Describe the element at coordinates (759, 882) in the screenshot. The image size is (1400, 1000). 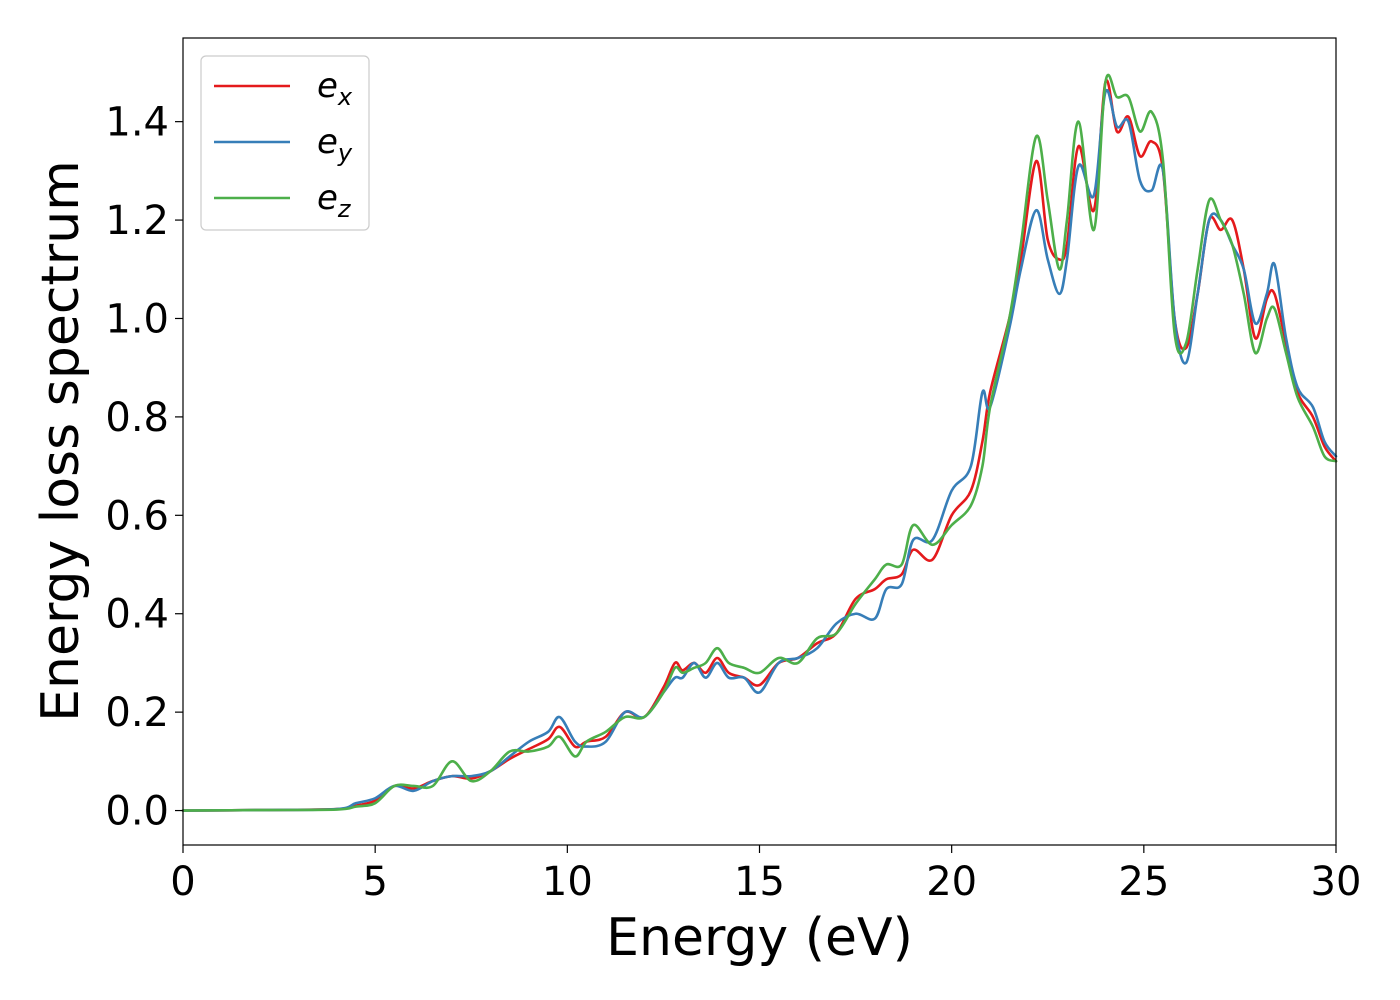
I see `x-tick-label: 15` at that location.